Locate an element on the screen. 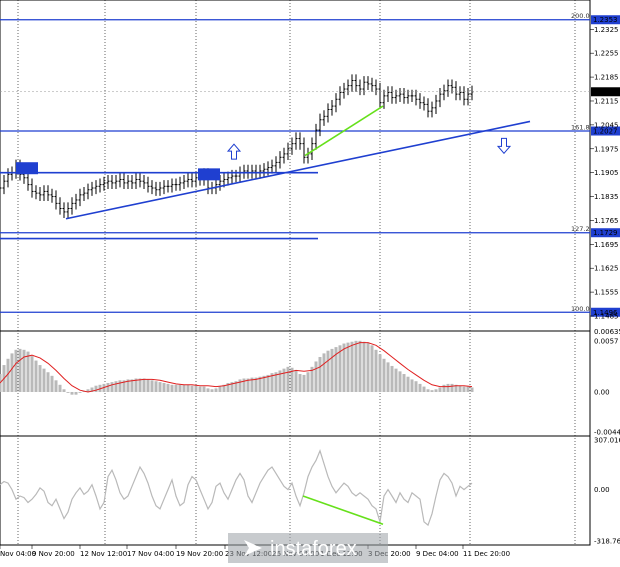 This screenshot has width=620, height=567. macd-y-tick-label: -0.00446 is located at coordinates (607, 433).